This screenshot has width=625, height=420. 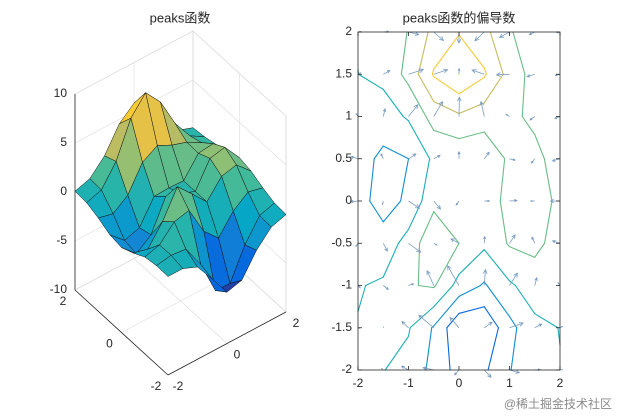 What do you see at coordinates (459, 17) in the screenshot?
I see `chart-title: peaks函数的偏导数` at bounding box center [459, 17].